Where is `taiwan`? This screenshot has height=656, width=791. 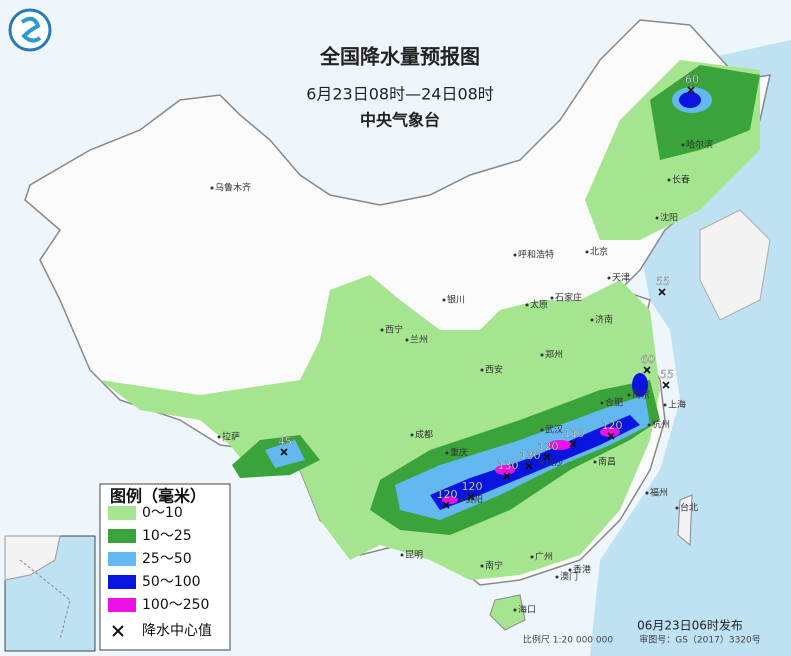
taiwan is located at coordinates (685, 520).